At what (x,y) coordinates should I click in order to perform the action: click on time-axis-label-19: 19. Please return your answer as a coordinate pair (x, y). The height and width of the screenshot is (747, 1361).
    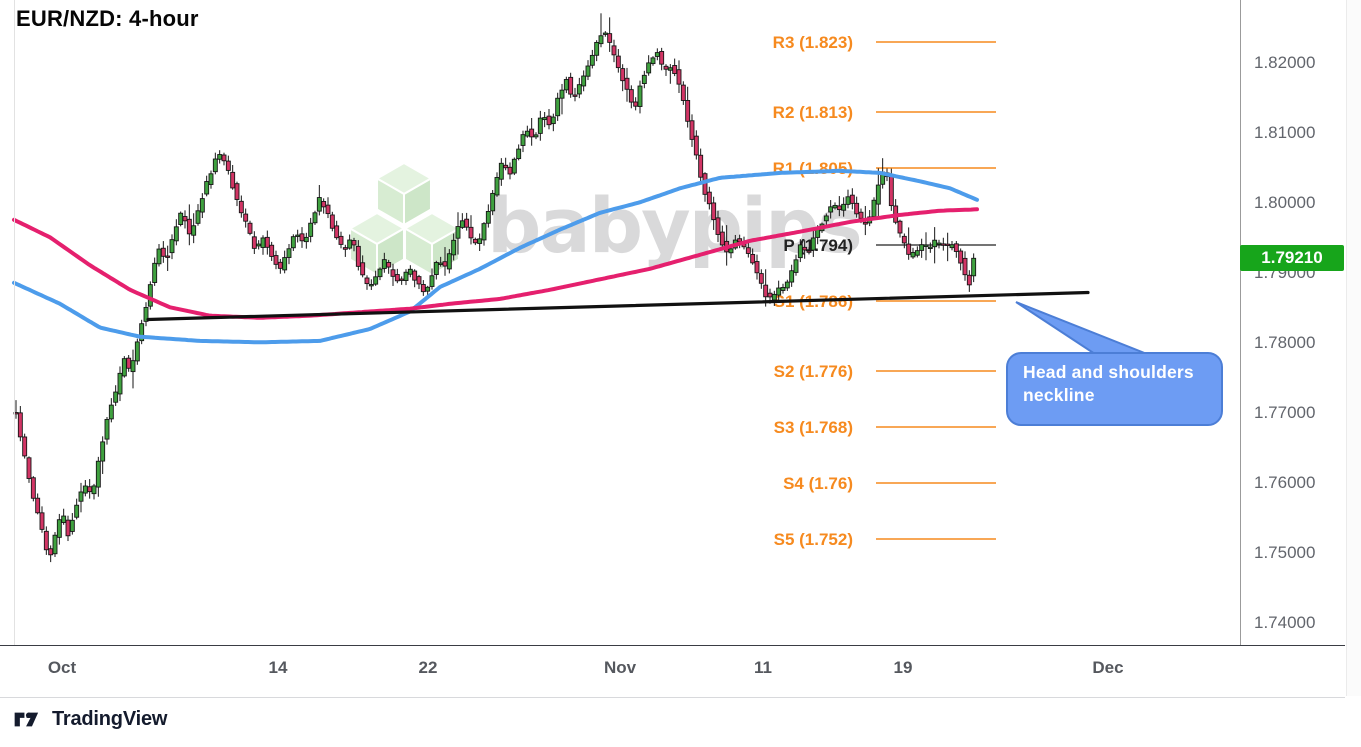
    Looking at the image, I should click on (903, 667).